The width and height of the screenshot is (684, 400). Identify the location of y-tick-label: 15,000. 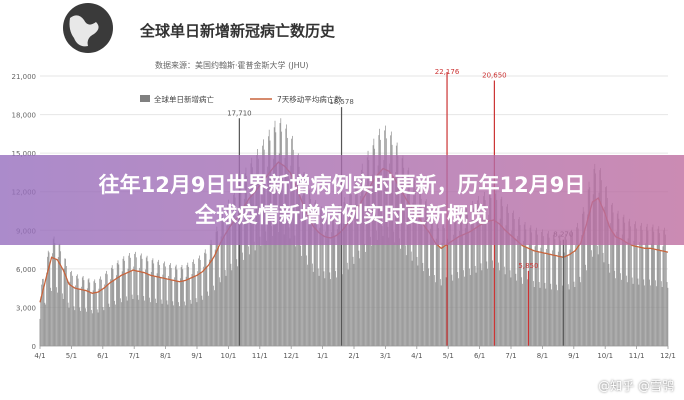
(24, 154).